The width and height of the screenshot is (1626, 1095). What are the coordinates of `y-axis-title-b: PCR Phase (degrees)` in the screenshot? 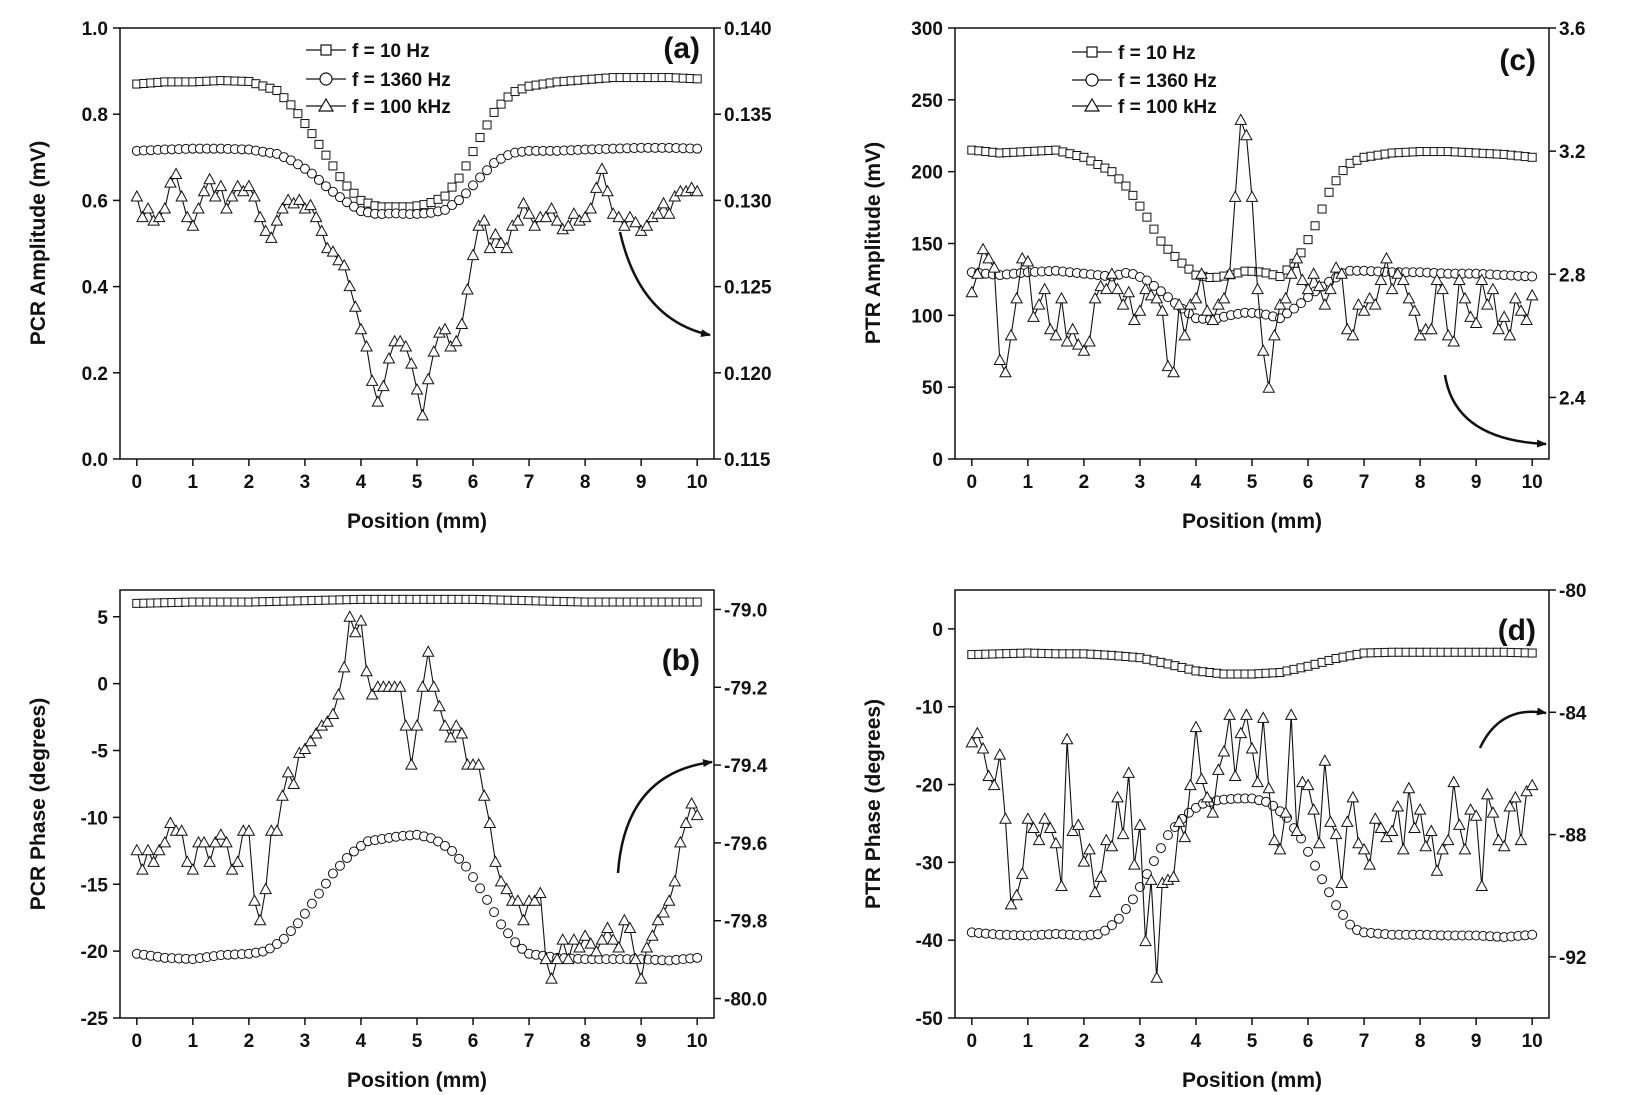 It's located at (38, 804).